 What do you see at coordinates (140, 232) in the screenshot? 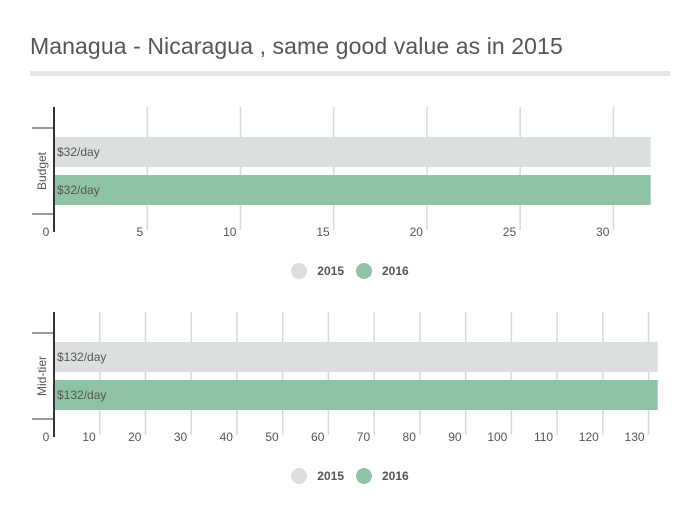
I see `x-tick-label: 5` at bounding box center [140, 232].